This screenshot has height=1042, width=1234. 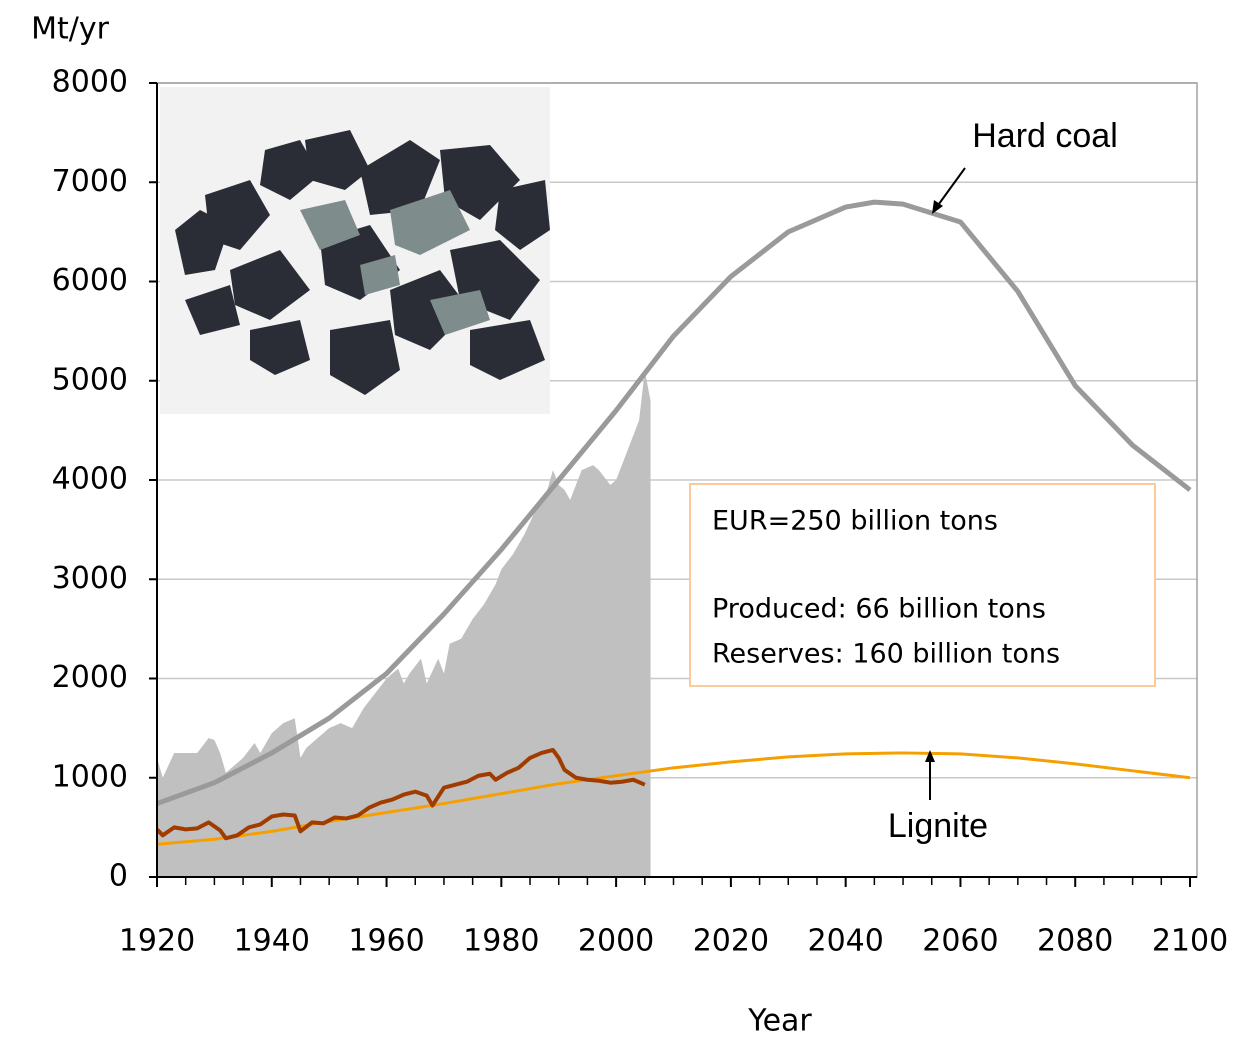 What do you see at coordinates (1075, 941) in the screenshot?
I see `x-tick-label: 2080` at bounding box center [1075, 941].